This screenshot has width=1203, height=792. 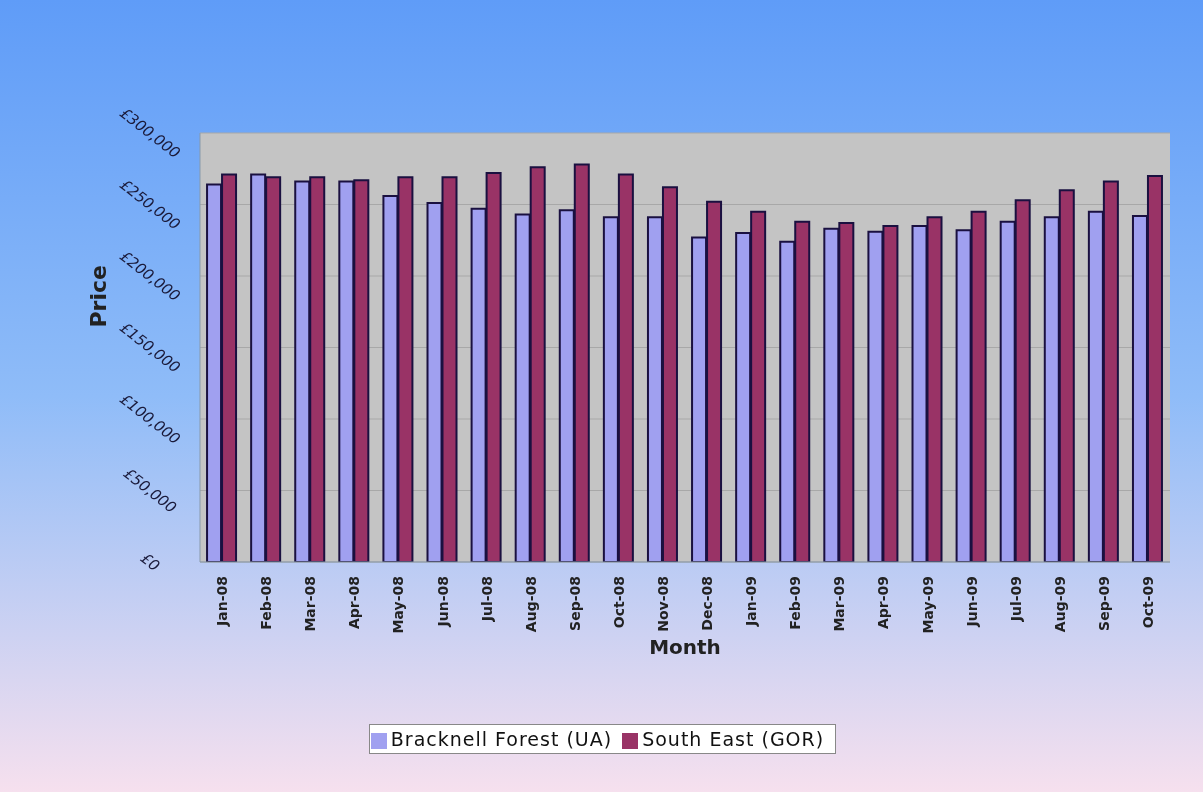 What do you see at coordinates (1147, 602) in the screenshot?
I see `x-tick-label: Oct-09` at bounding box center [1147, 602].